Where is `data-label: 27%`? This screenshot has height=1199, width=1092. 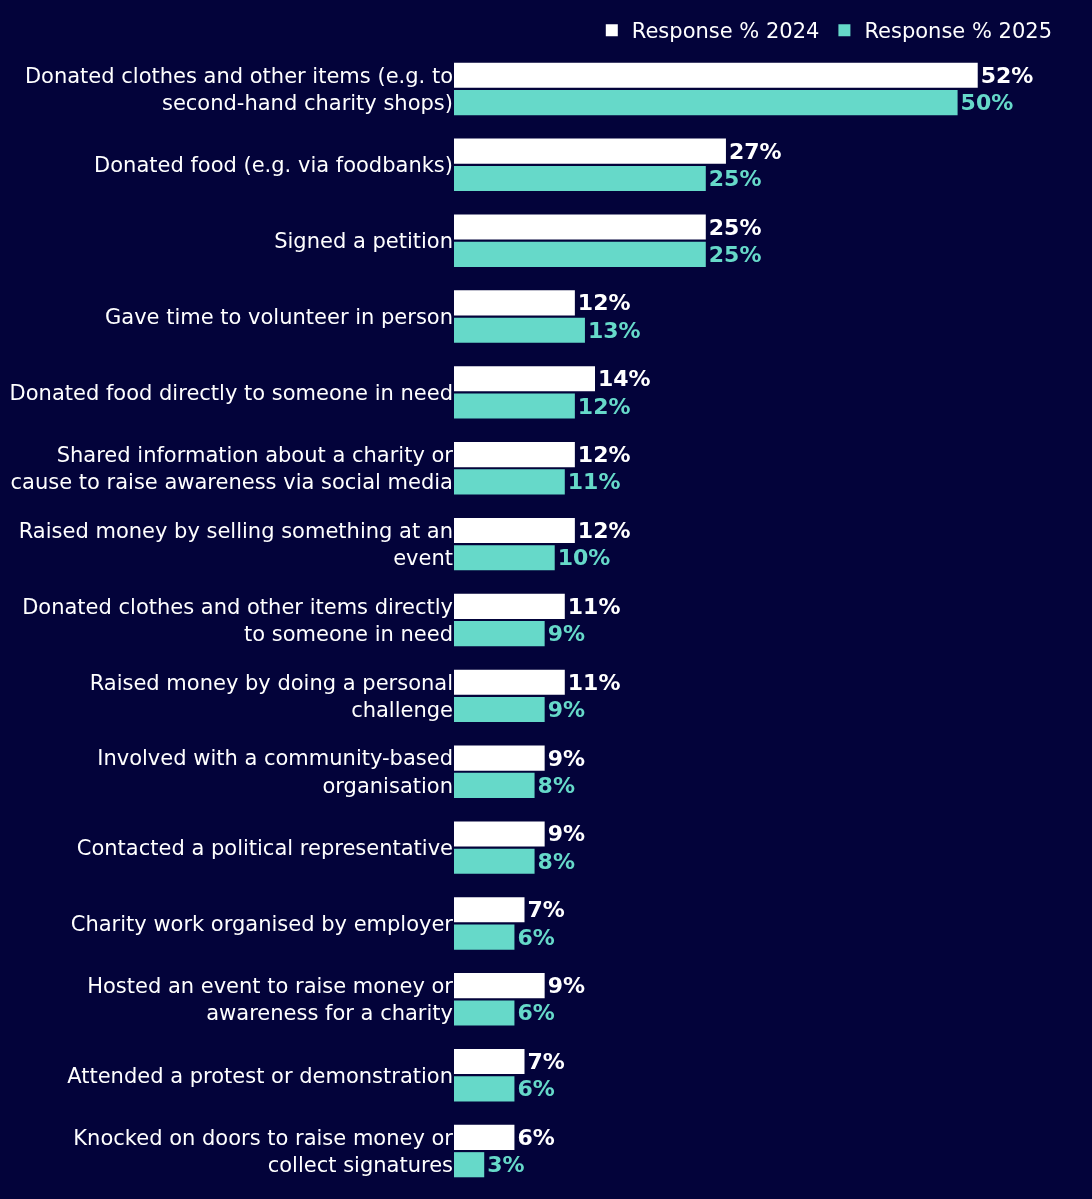
data-label: 27% is located at coordinates (755, 151).